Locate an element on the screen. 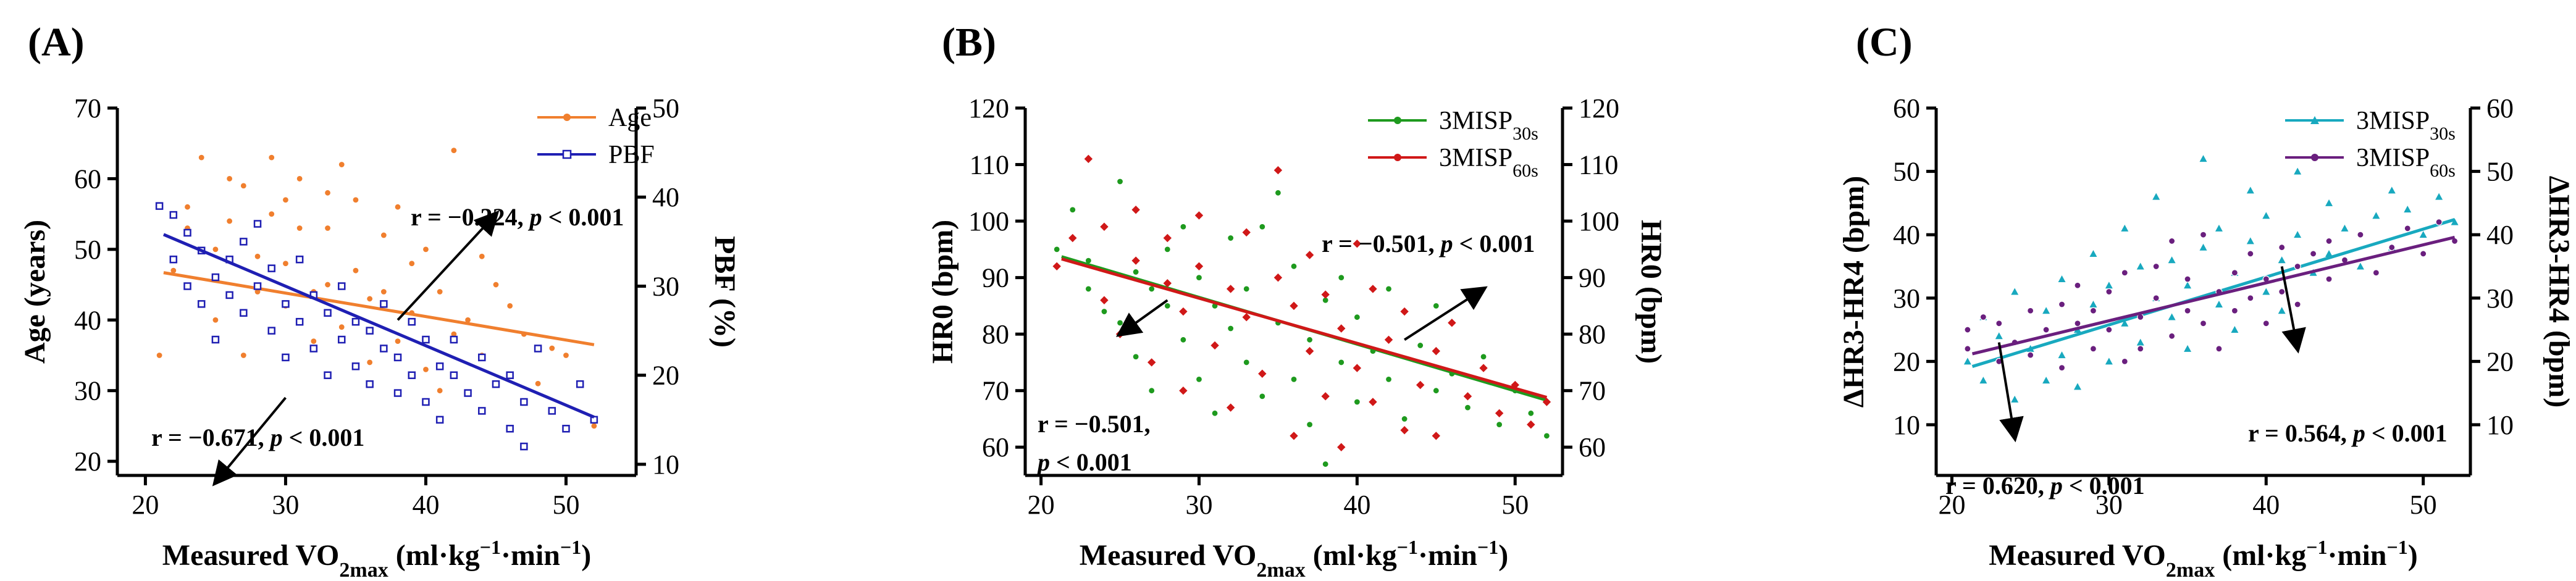 The width and height of the screenshot is (2576, 581). legend-name: 3MISP is located at coordinates (2393, 121).